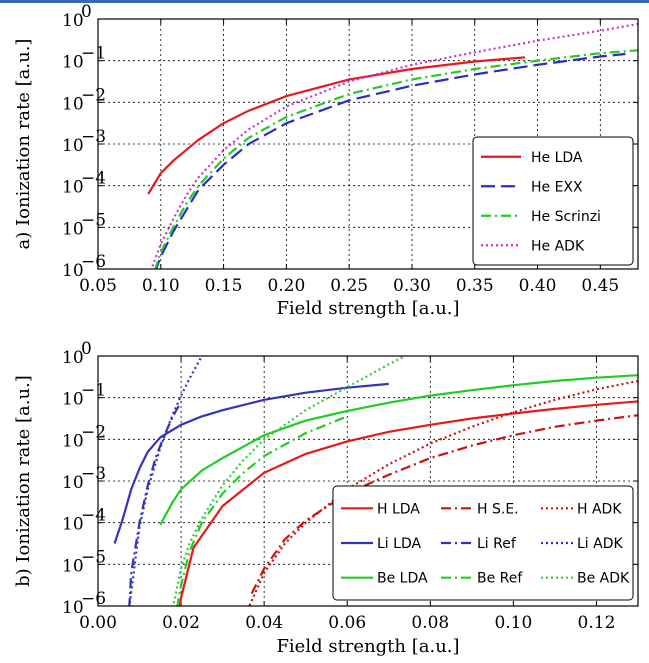  I want to click on top-rule, so click(324, 1).